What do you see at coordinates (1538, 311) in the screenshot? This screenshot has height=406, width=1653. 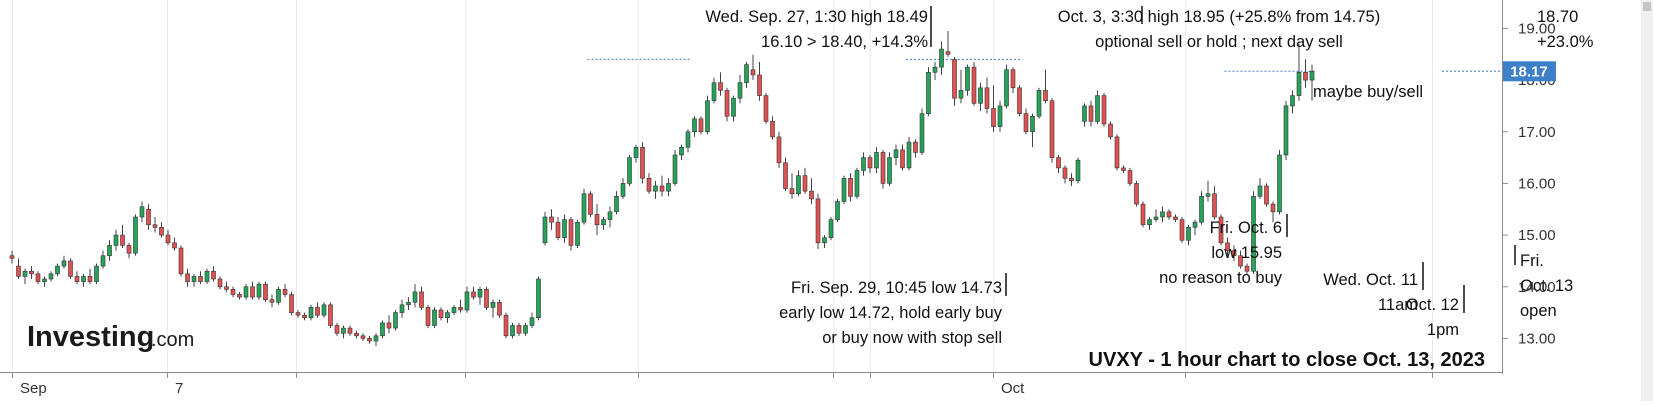 I see `annotation-text: open` at bounding box center [1538, 311].